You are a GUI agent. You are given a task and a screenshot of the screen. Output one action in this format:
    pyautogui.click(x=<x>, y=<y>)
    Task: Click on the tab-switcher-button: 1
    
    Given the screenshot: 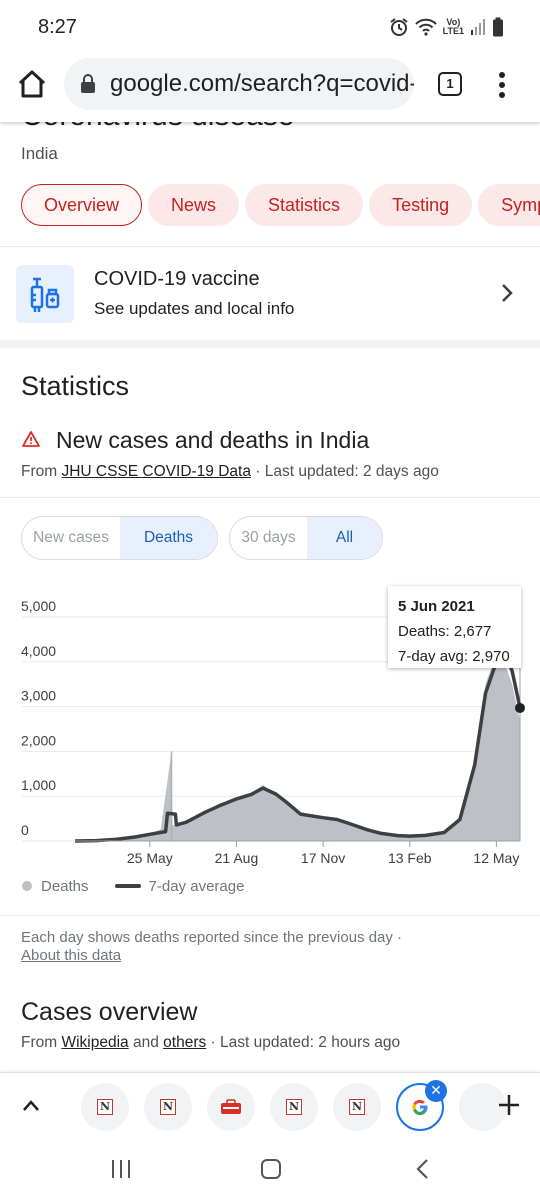 What is the action you would take?
    pyautogui.click(x=450, y=84)
    